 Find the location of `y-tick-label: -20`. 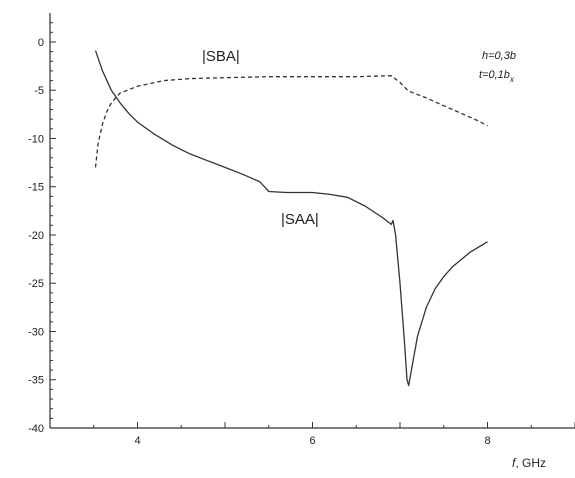

y-tick-label: -20 is located at coordinates (36, 236).